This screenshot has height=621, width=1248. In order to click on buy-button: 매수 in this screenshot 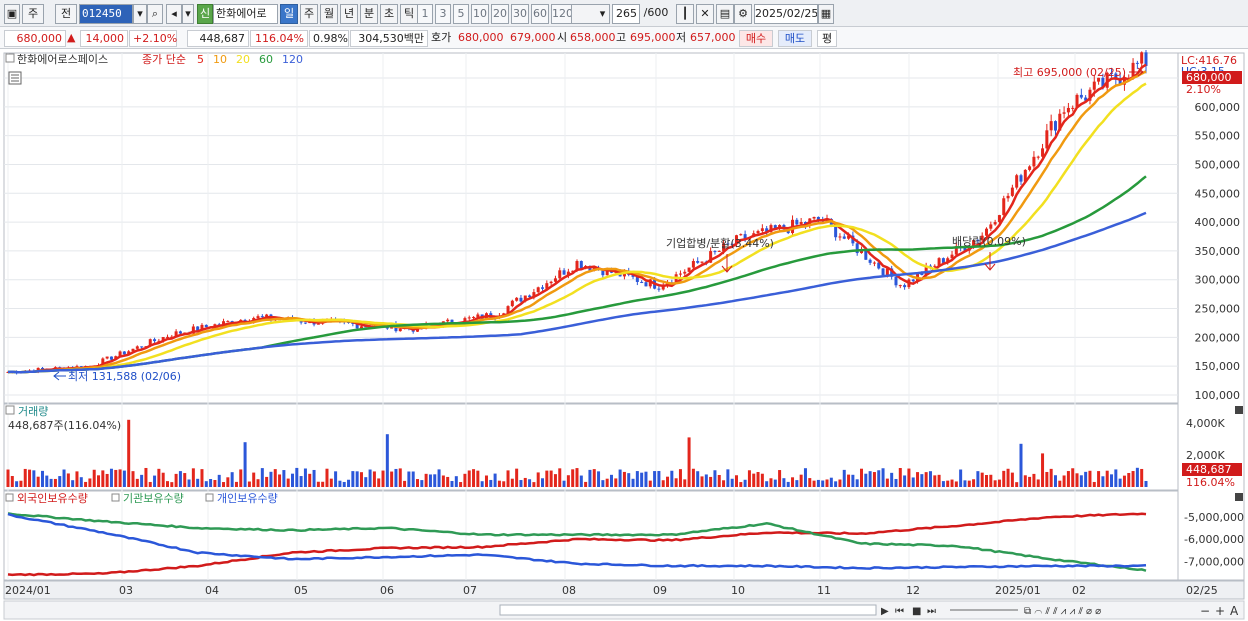, I will do `click(756, 38)`.